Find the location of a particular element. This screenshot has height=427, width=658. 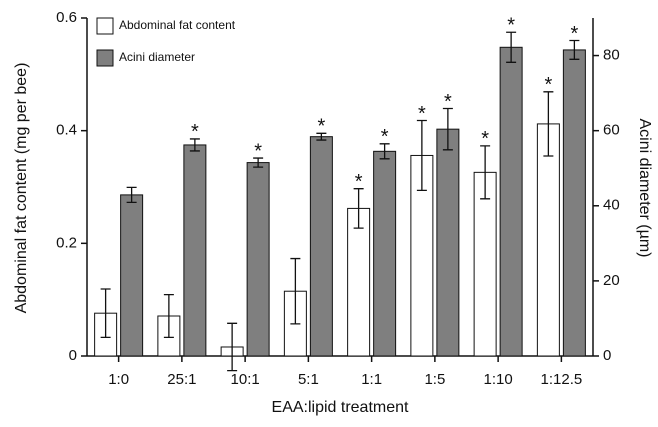

x-axis-title: EAA:lipid treatment is located at coordinates (341, 407).